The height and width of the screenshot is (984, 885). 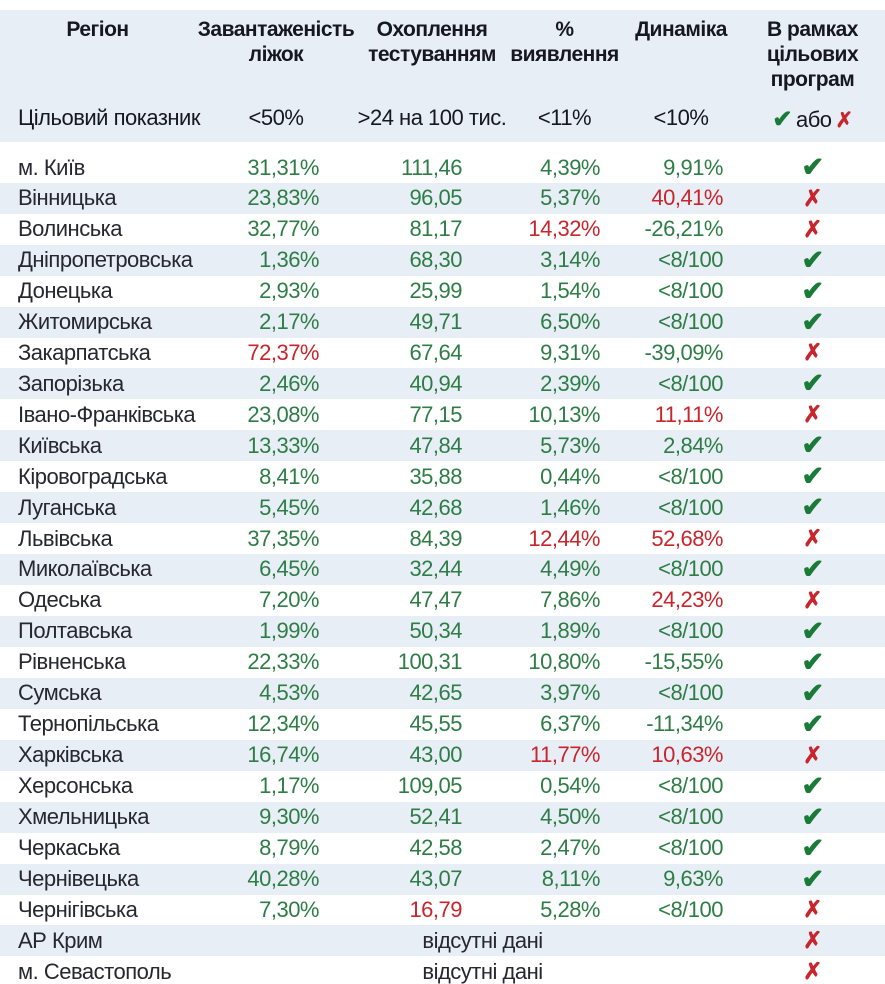 I want to click on region-name: Луганська, so click(x=97, y=508).